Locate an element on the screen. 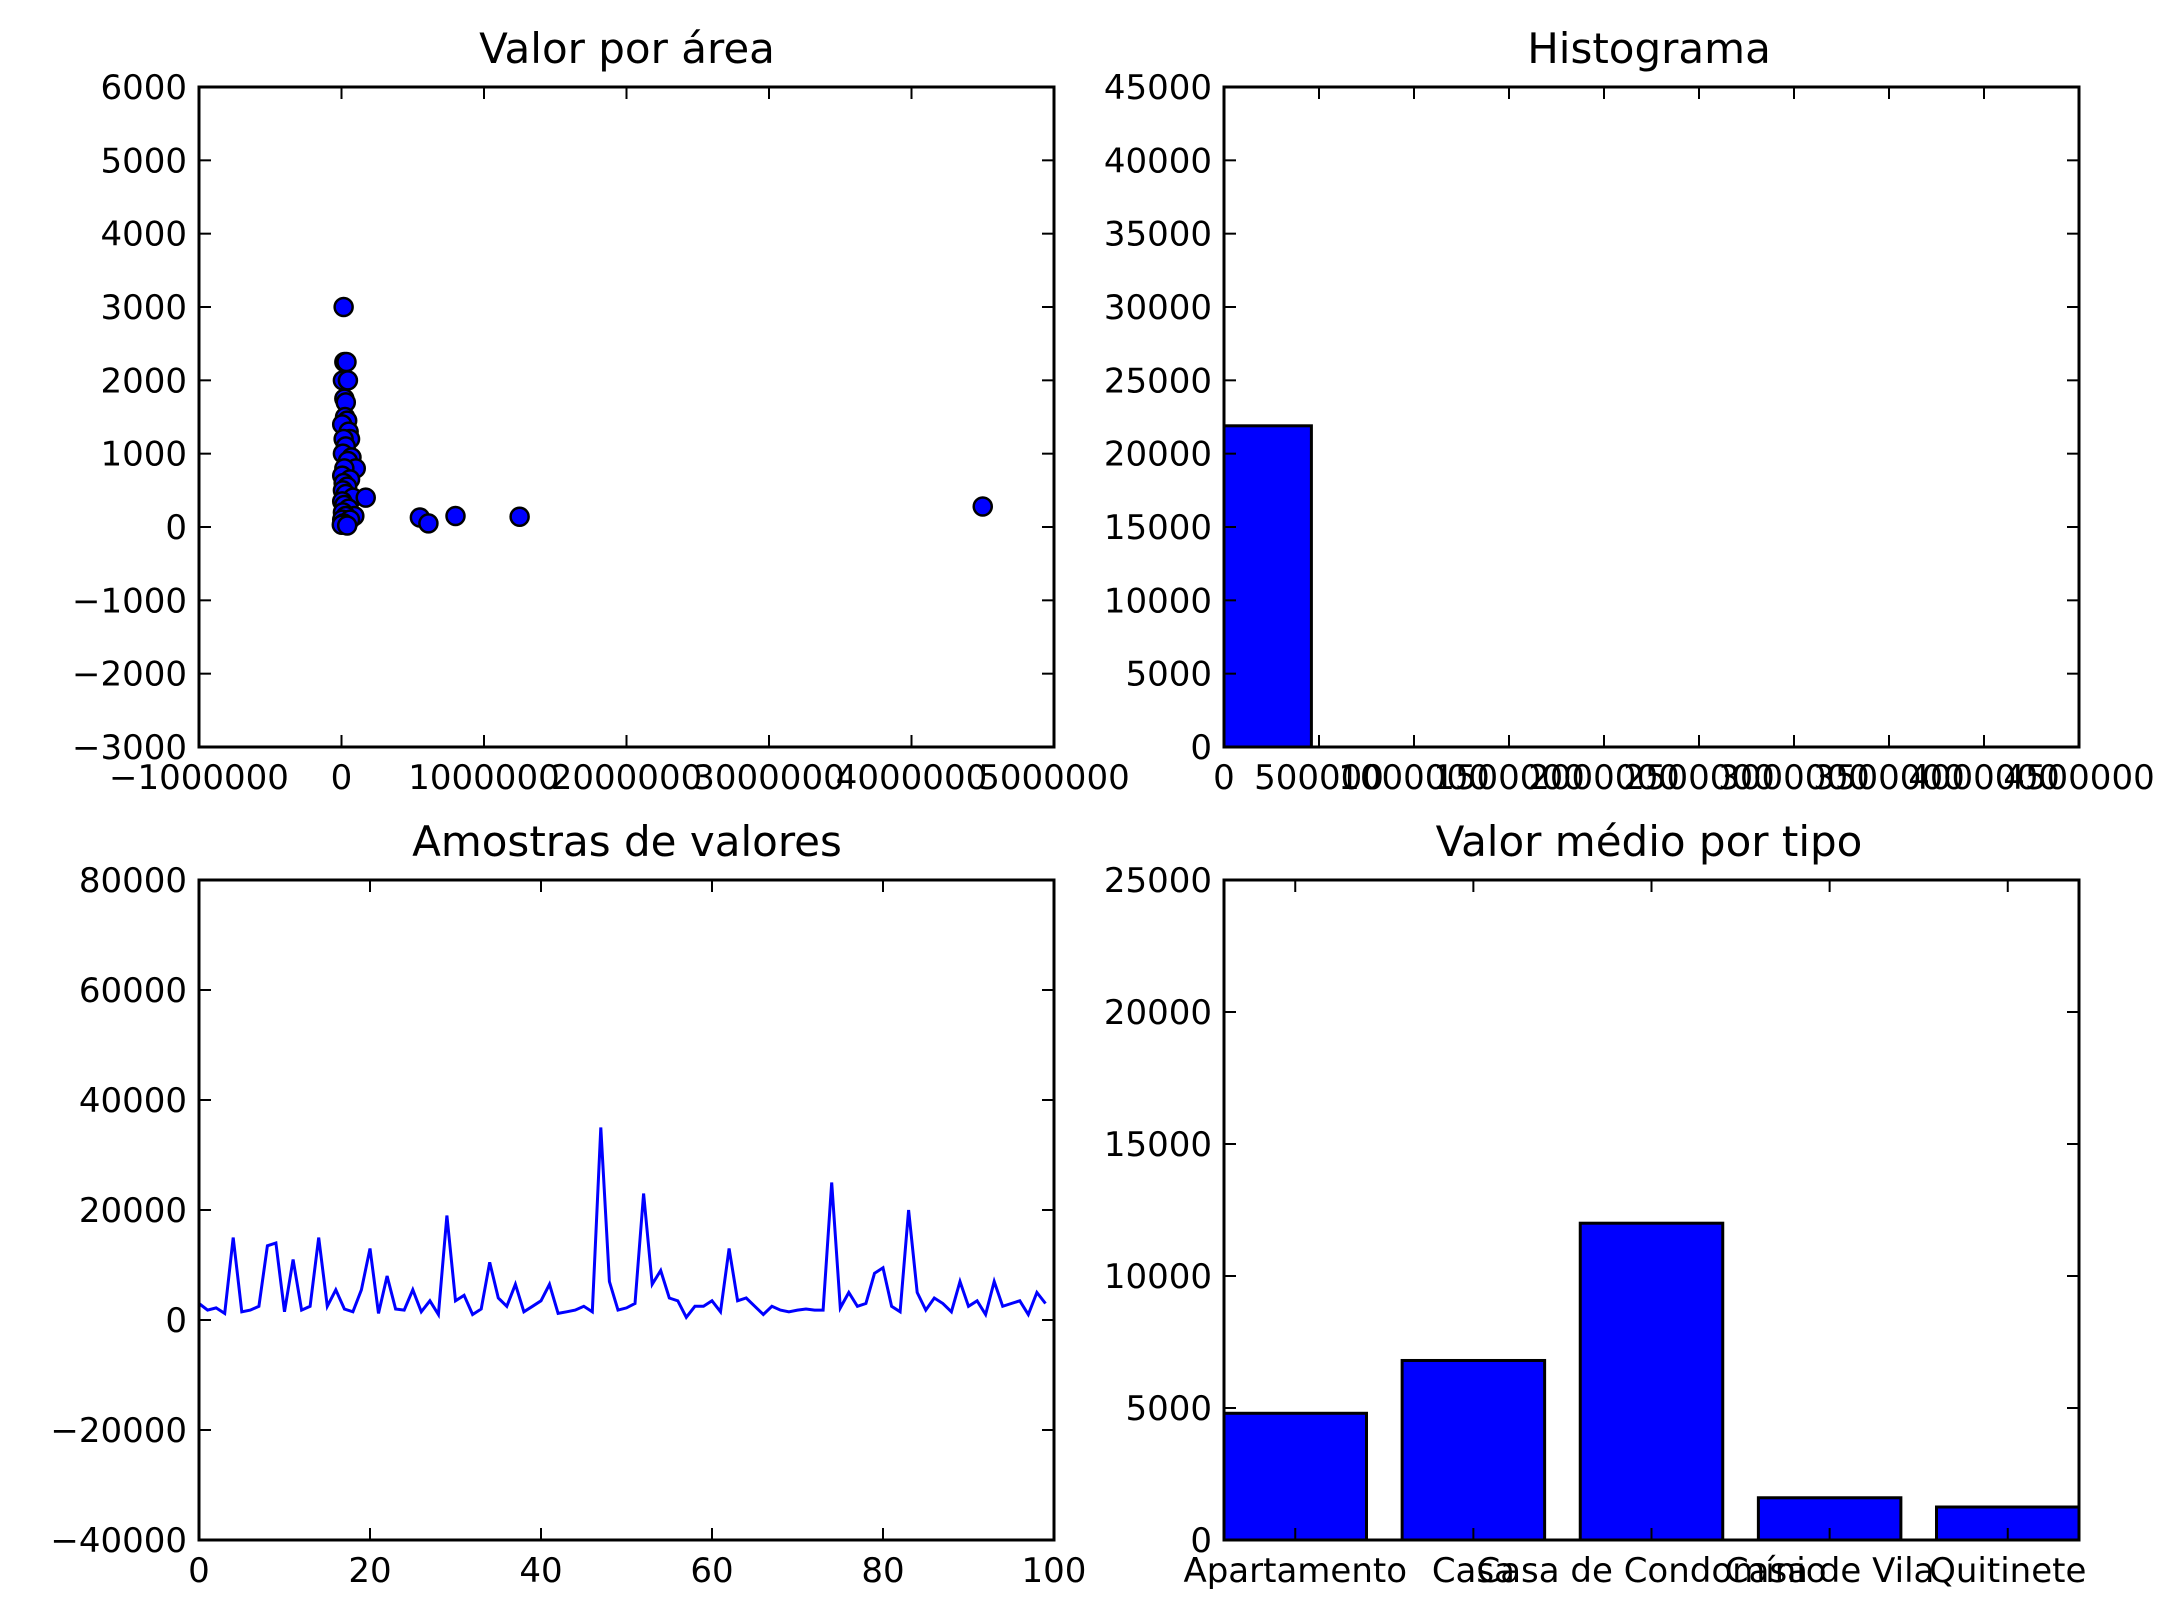 This screenshot has height=1609, width=2170. y-tick-label: 3000 is located at coordinates (143, 308).